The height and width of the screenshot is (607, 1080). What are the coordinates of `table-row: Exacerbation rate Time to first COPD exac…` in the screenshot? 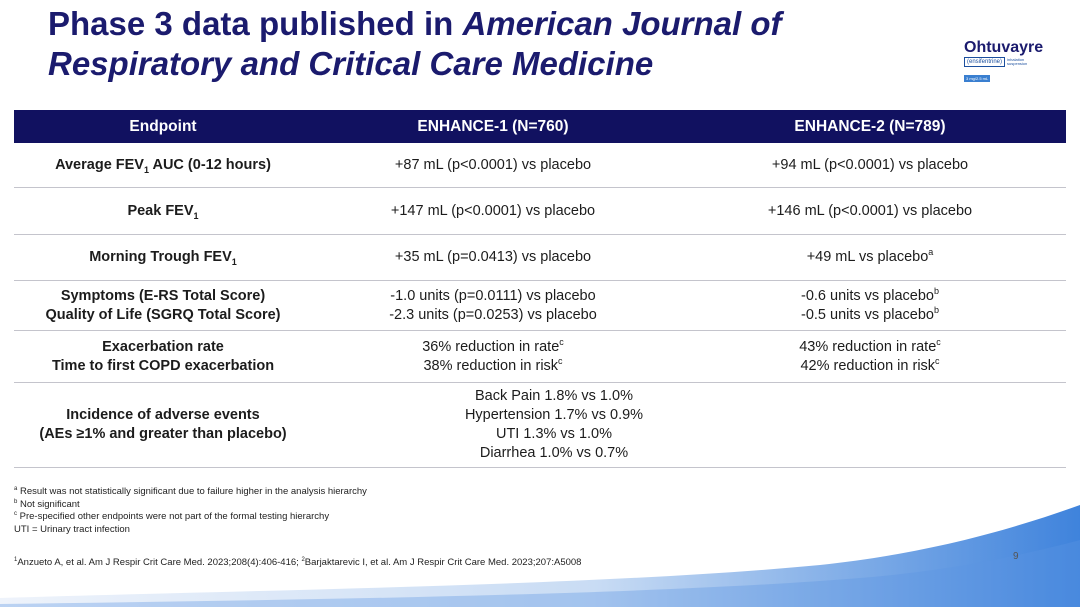 It's located at (540, 356).